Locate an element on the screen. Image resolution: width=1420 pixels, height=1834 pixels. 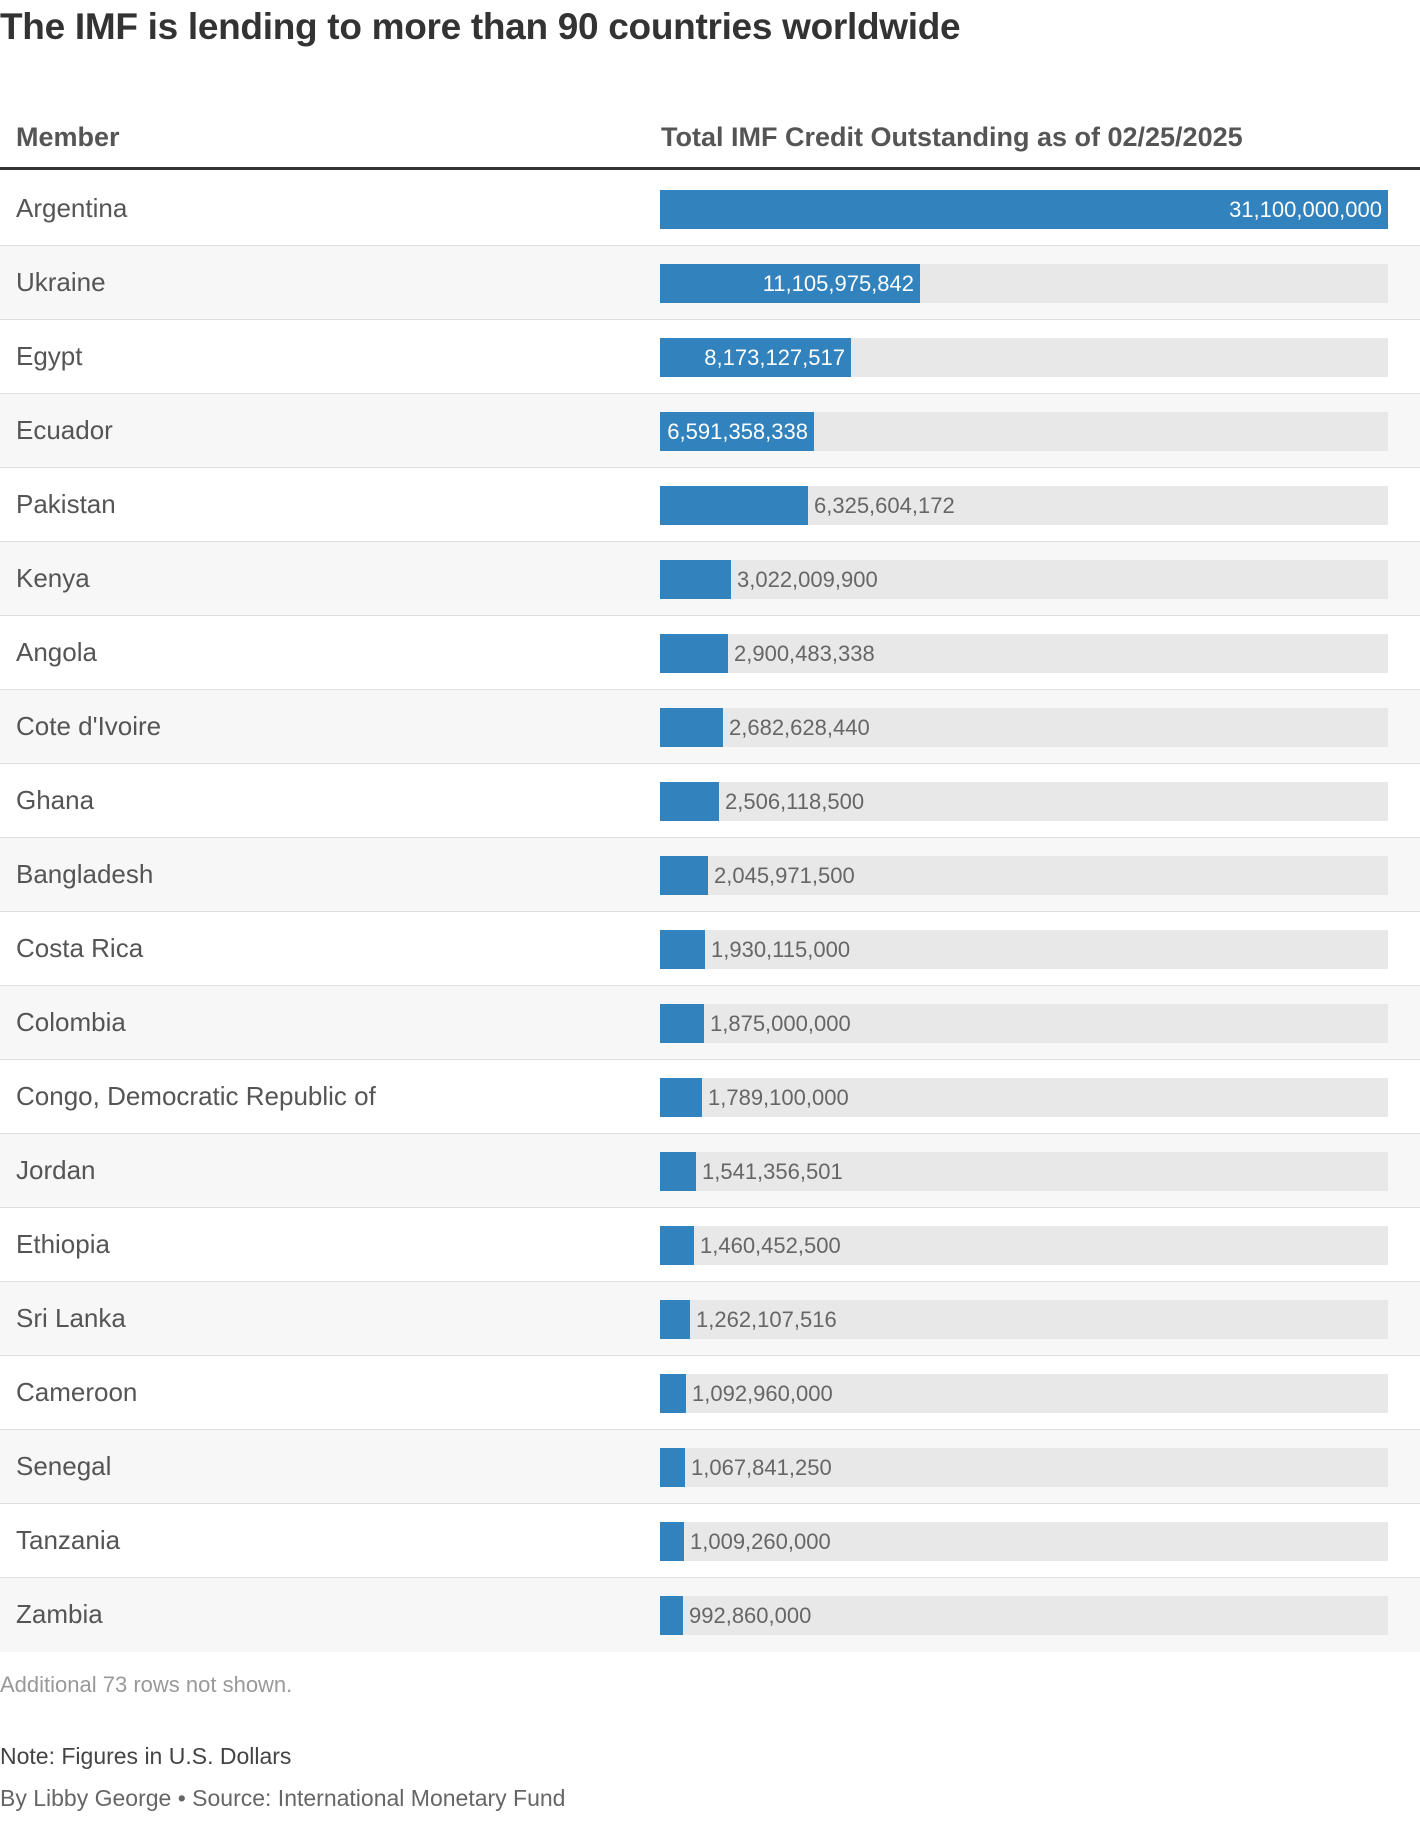
member-name: Ukraine is located at coordinates (61, 282).